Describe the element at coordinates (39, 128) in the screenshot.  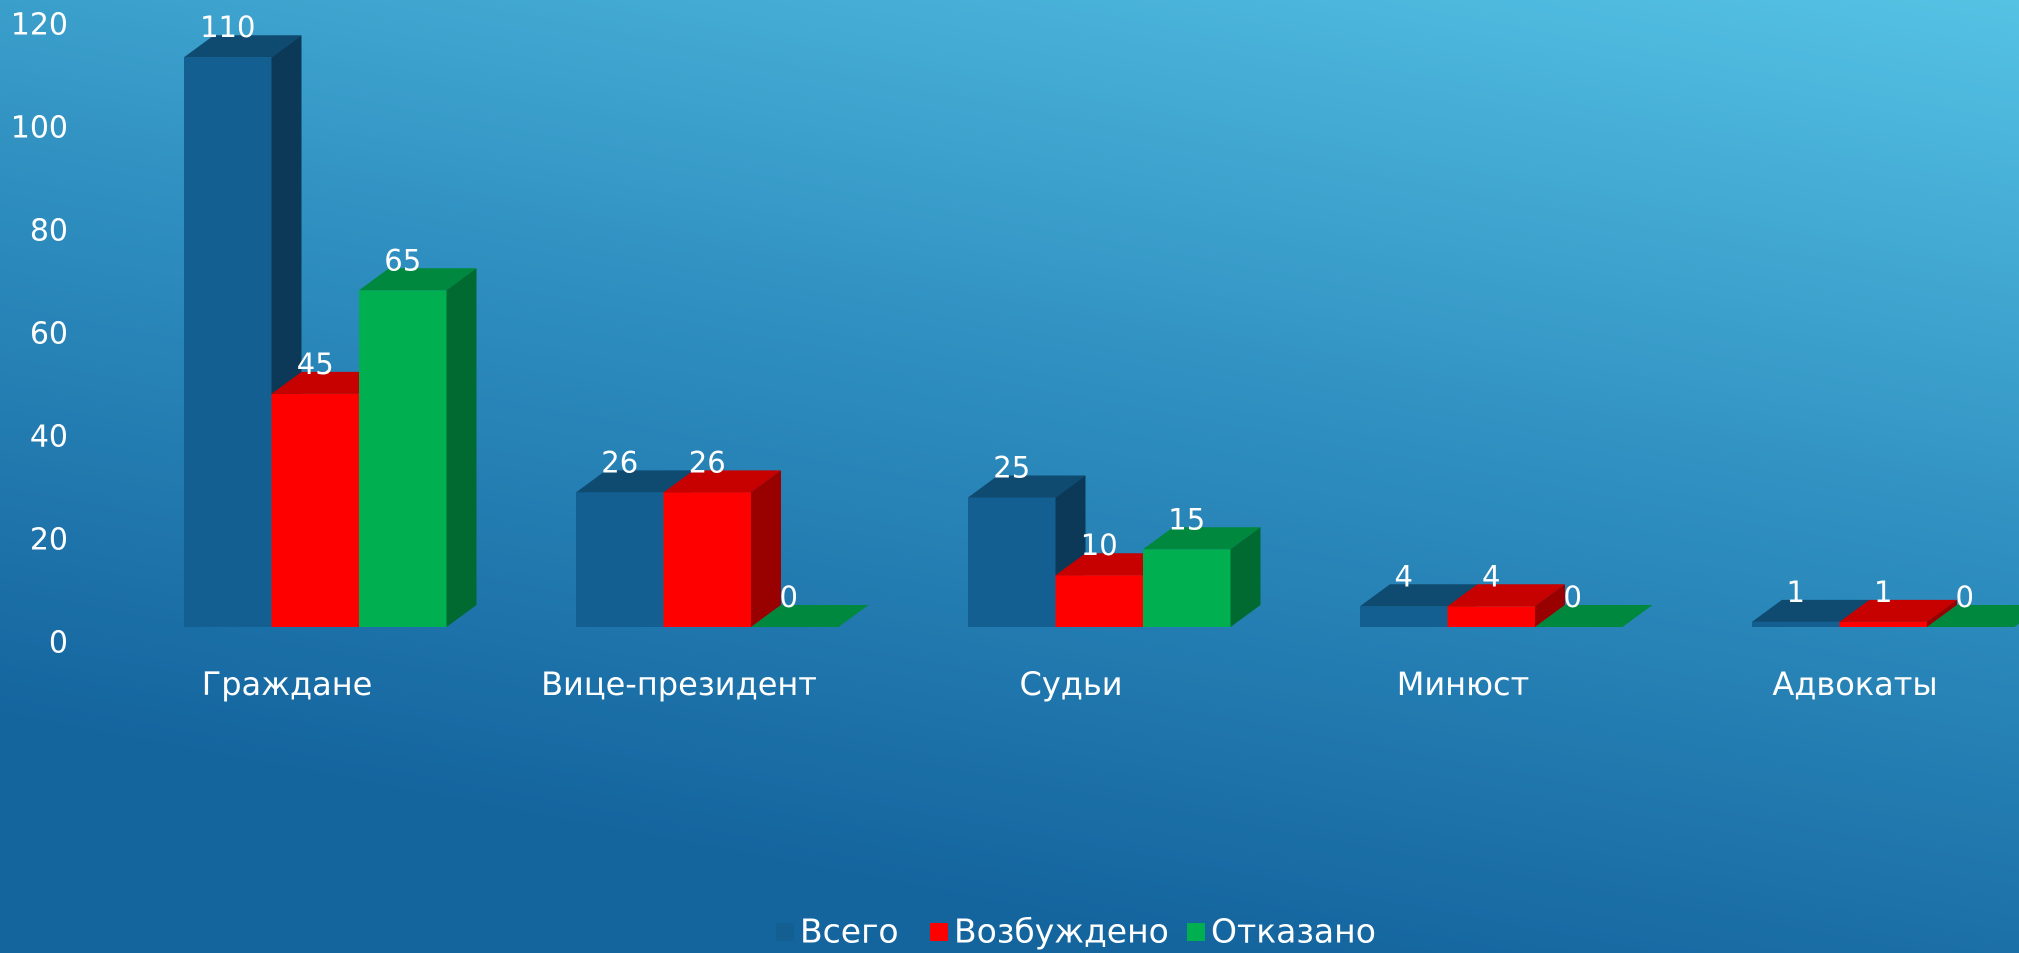
I see `y-tick-label: 100` at that location.